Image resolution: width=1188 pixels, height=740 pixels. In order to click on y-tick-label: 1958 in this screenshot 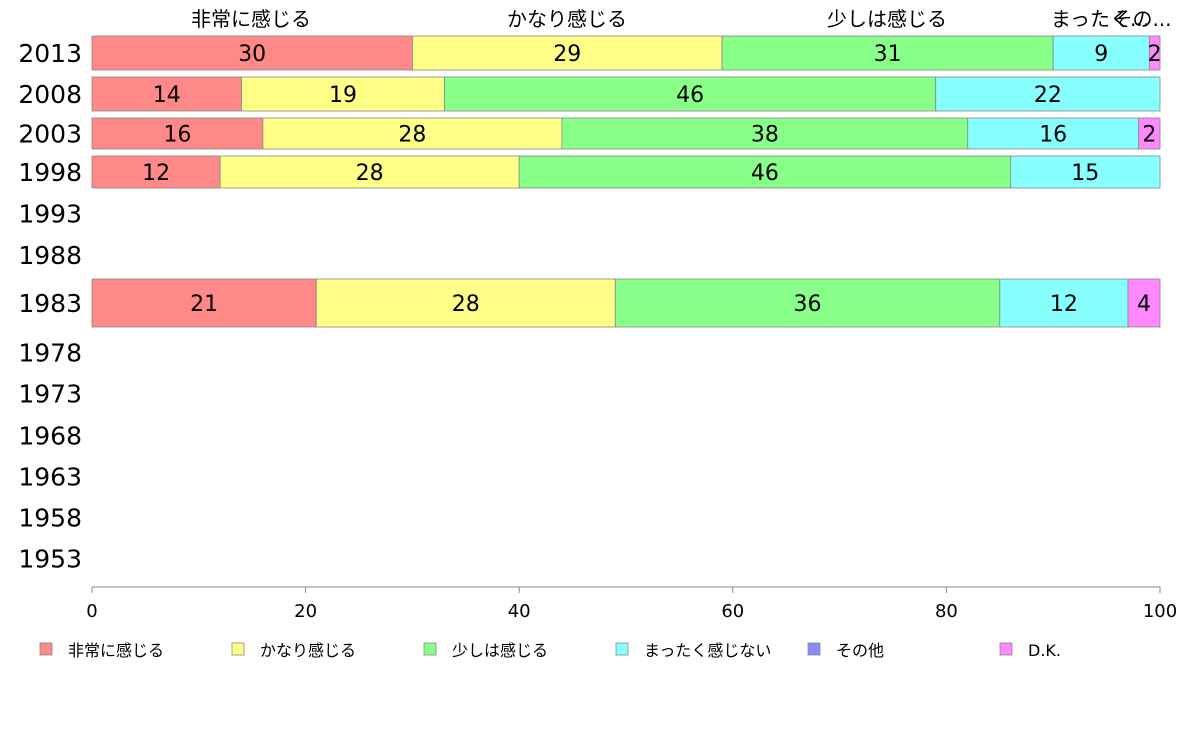, I will do `click(50, 518)`.